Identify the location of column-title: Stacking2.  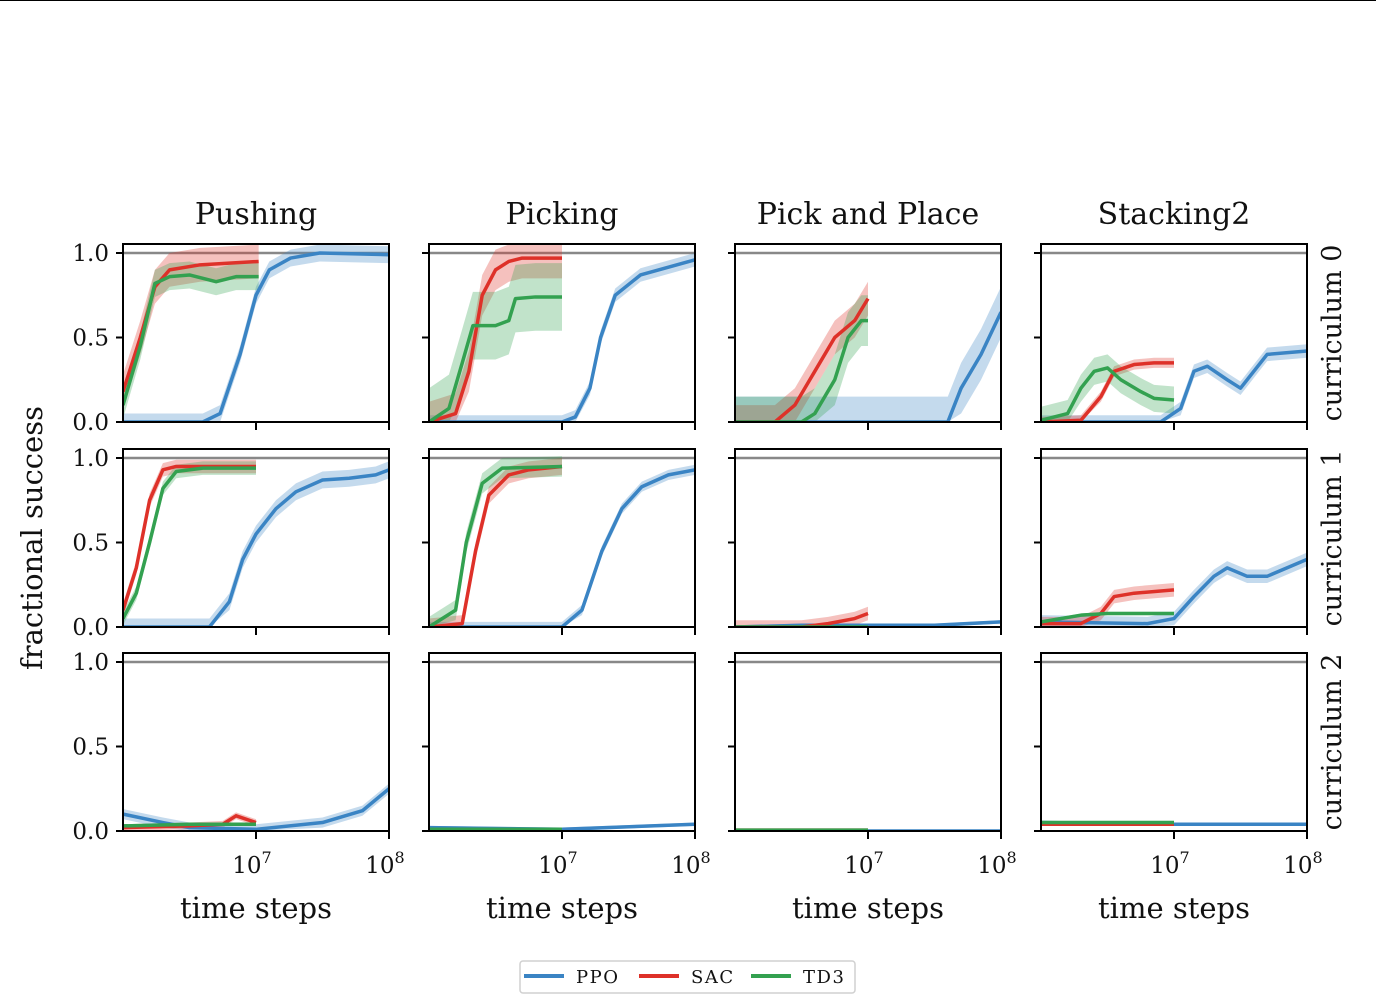
(1174, 214).